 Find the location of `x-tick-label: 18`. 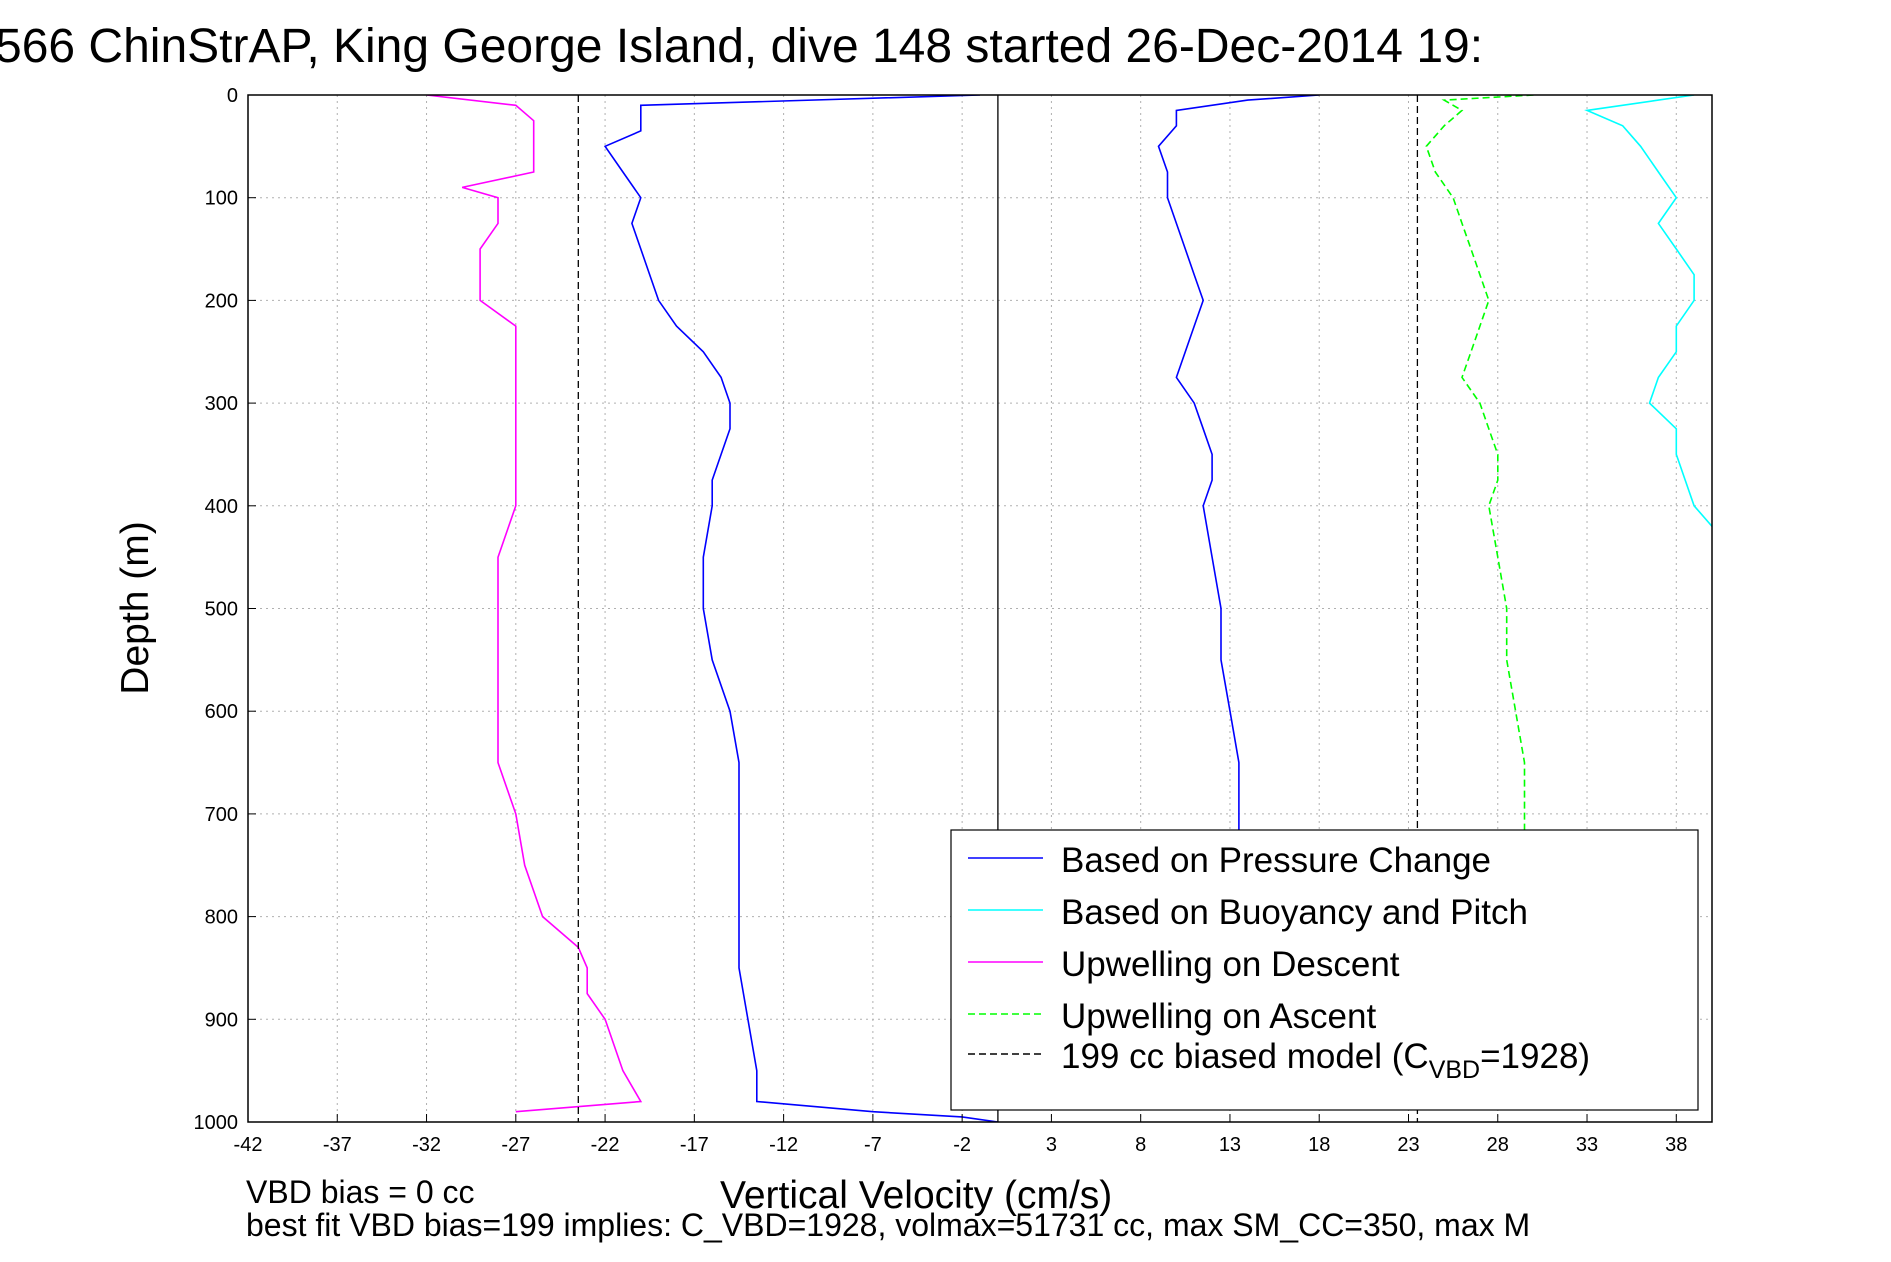

x-tick-label: 18 is located at coordinates (1319, 1145).